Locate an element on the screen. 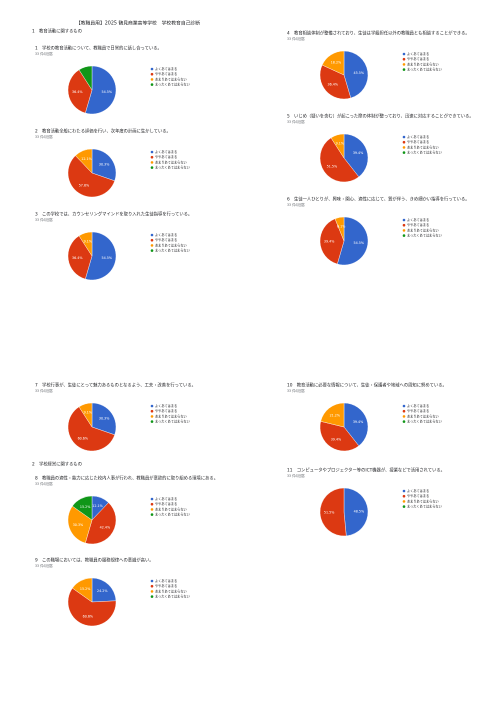 Image resolution: width=500 pixels, height=707 pixels. section-heading: 2 学校経営に関するもの is located at coordinates (57, 464).